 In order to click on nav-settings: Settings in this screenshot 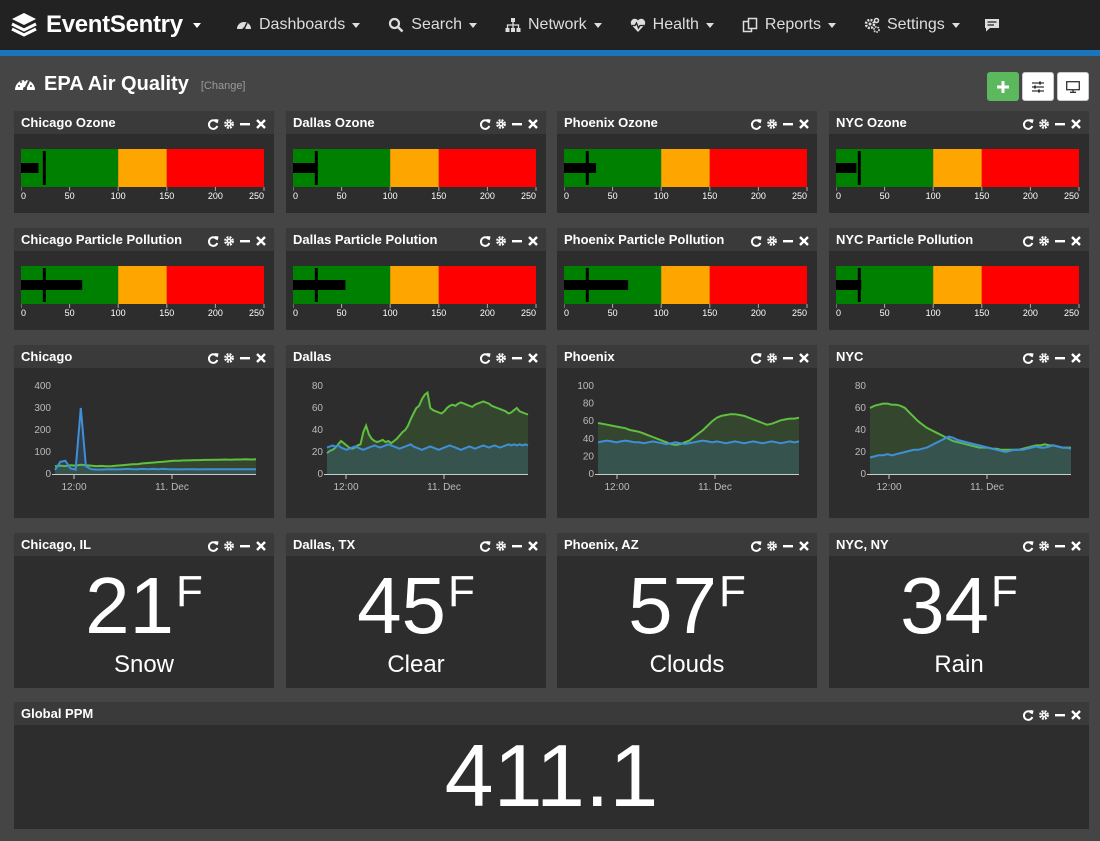, I will do `click(912, 25)`.